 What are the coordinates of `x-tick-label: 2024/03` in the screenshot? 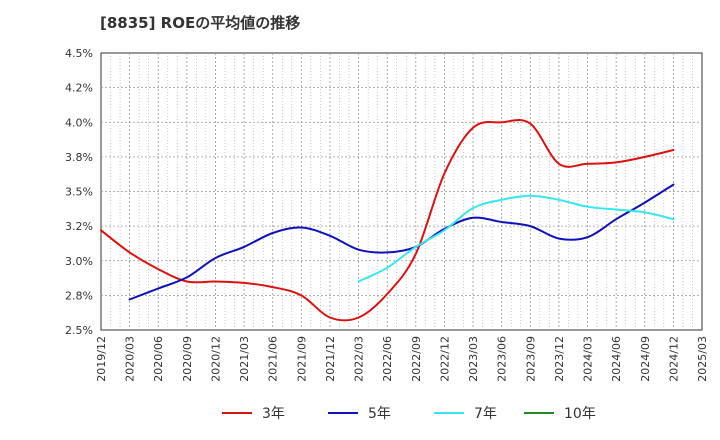 It's located at (588, 359).